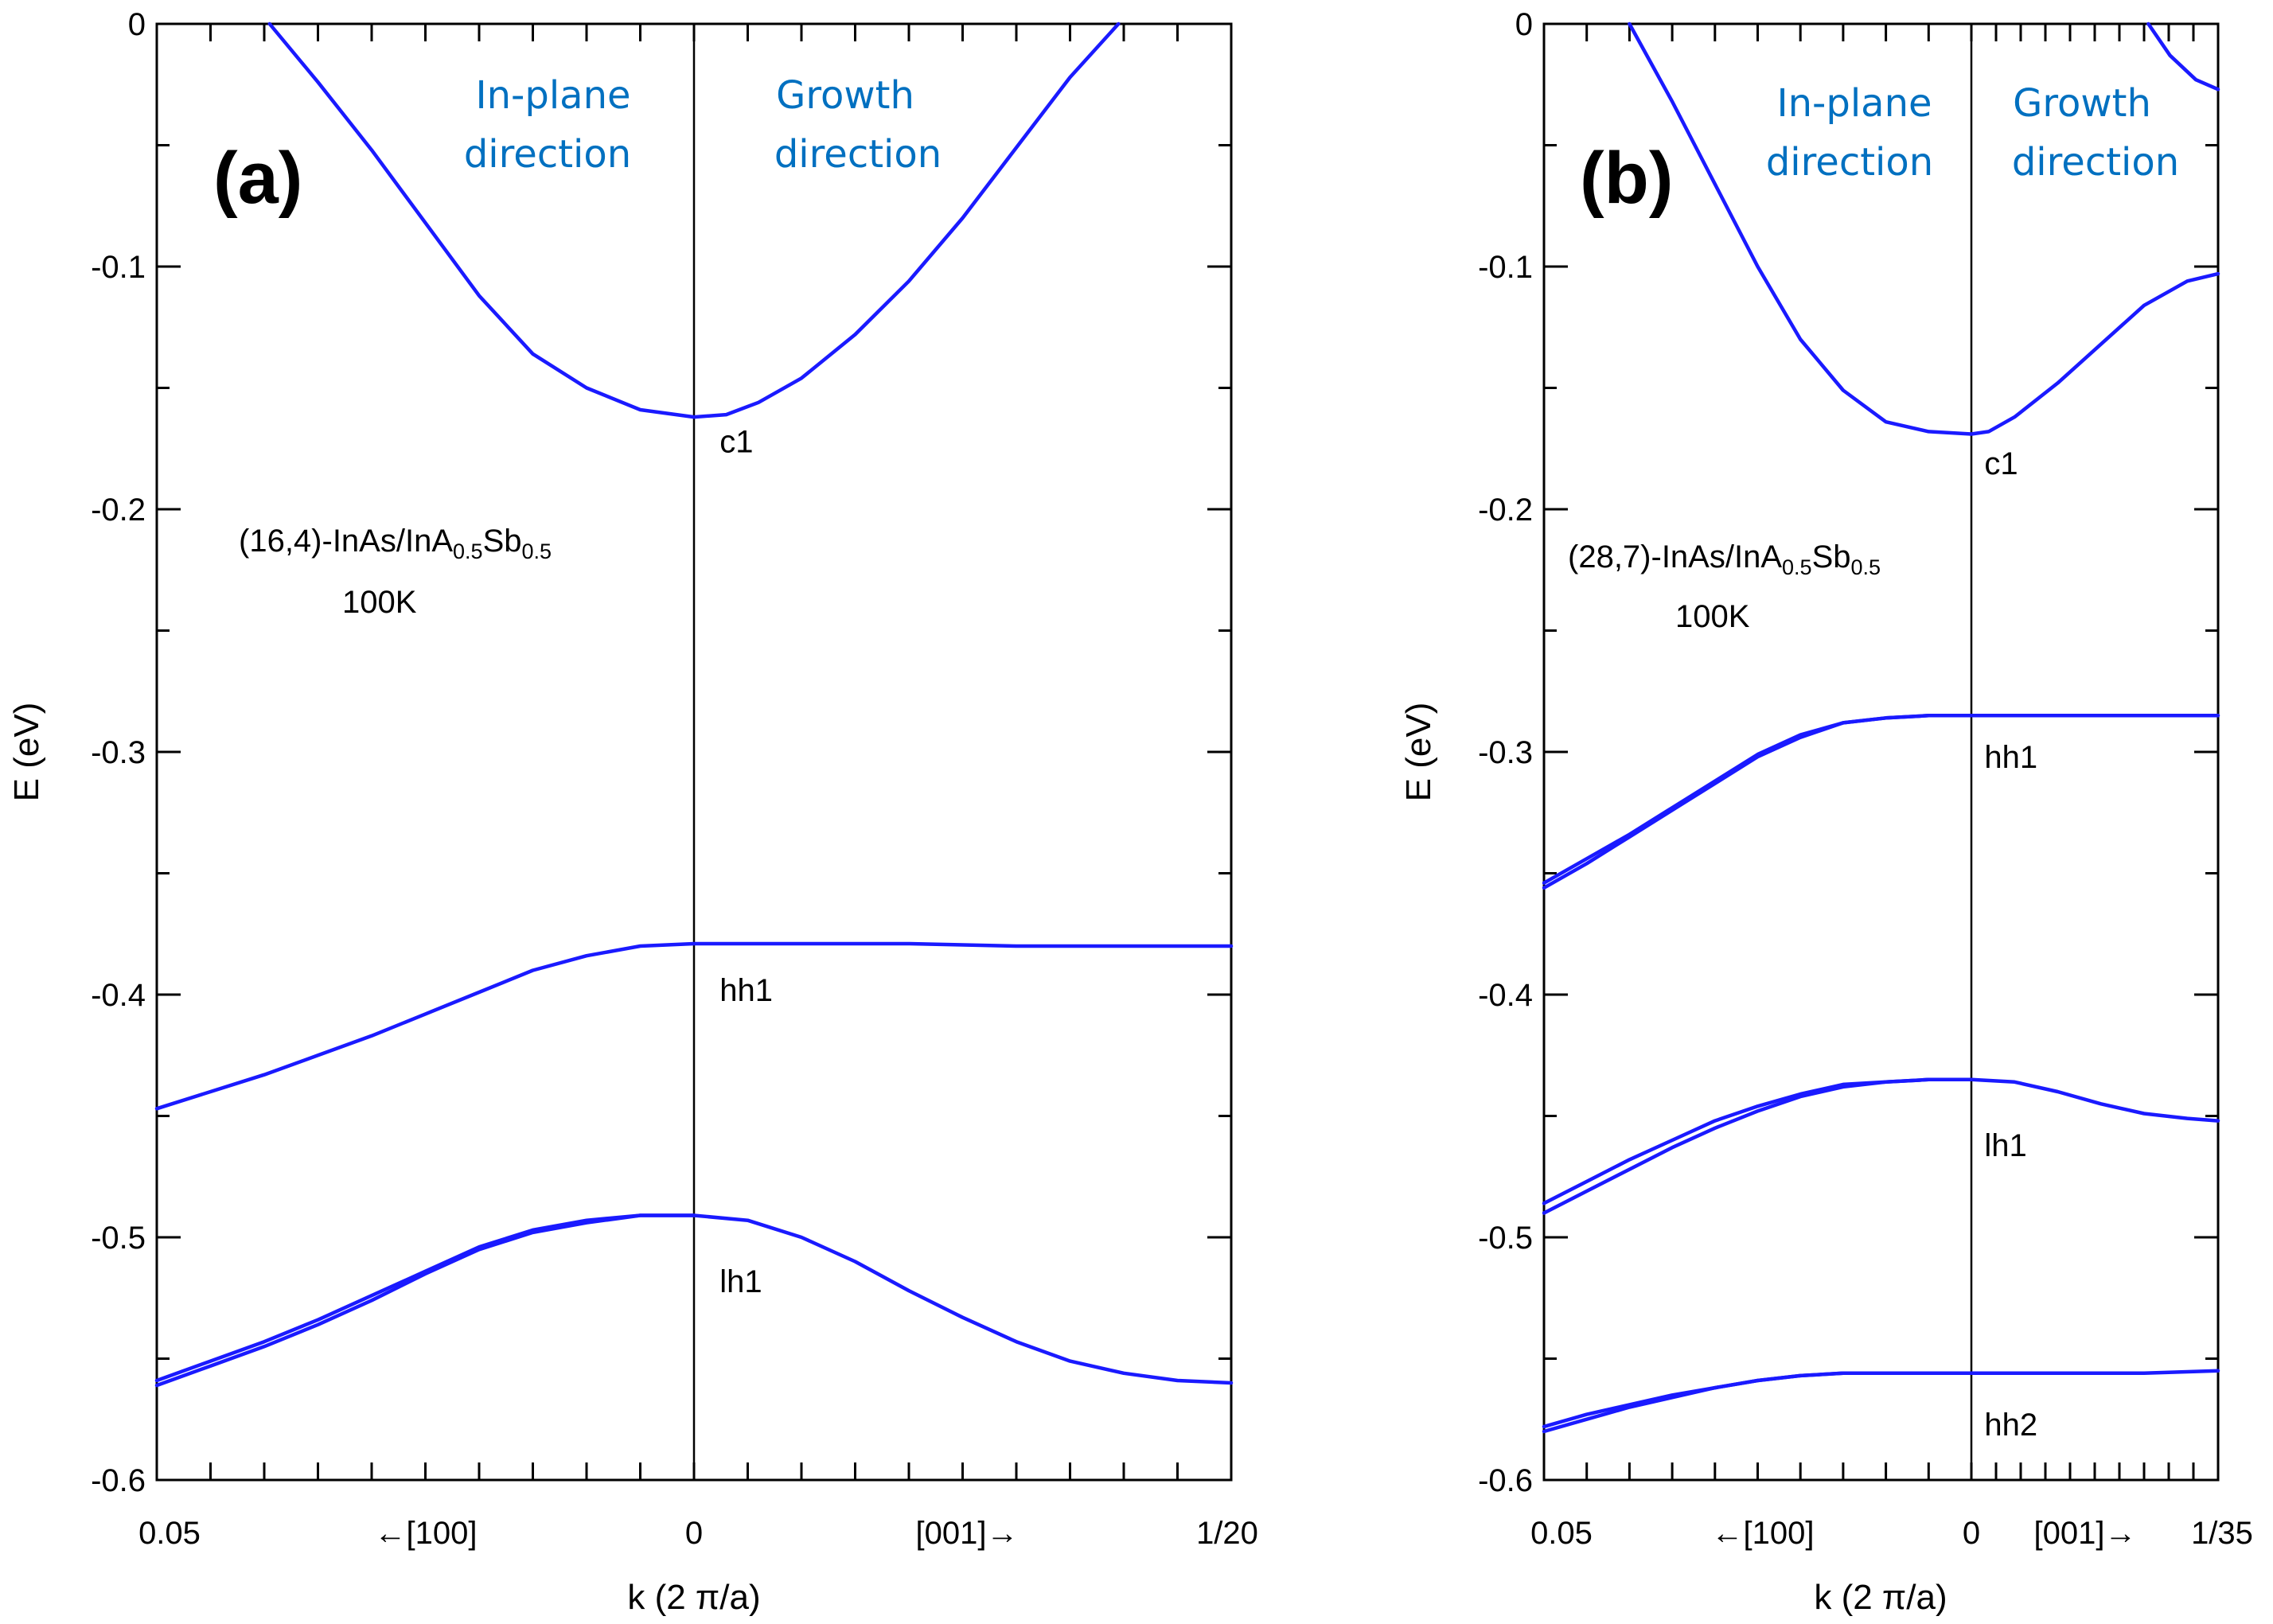 Image resolution: width=2273 pixels, height=1624 pixels. Describe the element at coordinates (1854, 103) in the screenshot. I see `panel-b-inplane-line1: In-plane` at that location.